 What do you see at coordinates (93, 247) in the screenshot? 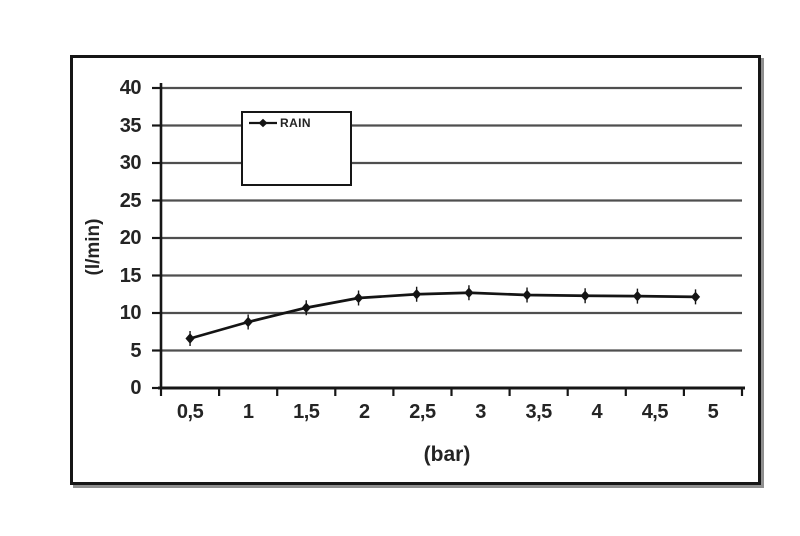
I see `y-axis-title: (l/min)` at bounding box center [93, 247].